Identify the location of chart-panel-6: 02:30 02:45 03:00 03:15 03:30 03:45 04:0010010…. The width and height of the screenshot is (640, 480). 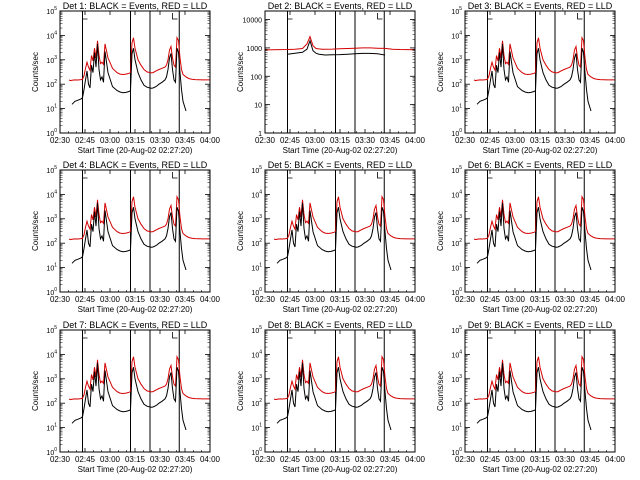
(531, 237).